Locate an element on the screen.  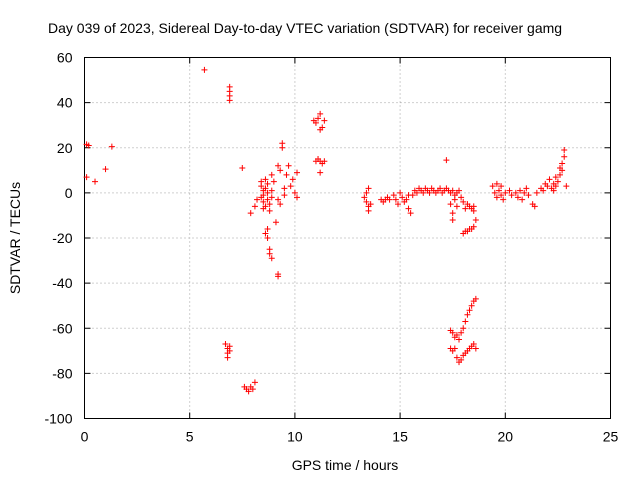
x-tick-label: 25 is located at coordinates (611, 437).